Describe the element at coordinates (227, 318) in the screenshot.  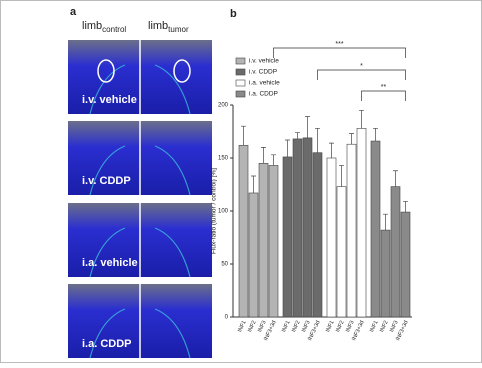
I see `y-tick-label: 0` at that location.